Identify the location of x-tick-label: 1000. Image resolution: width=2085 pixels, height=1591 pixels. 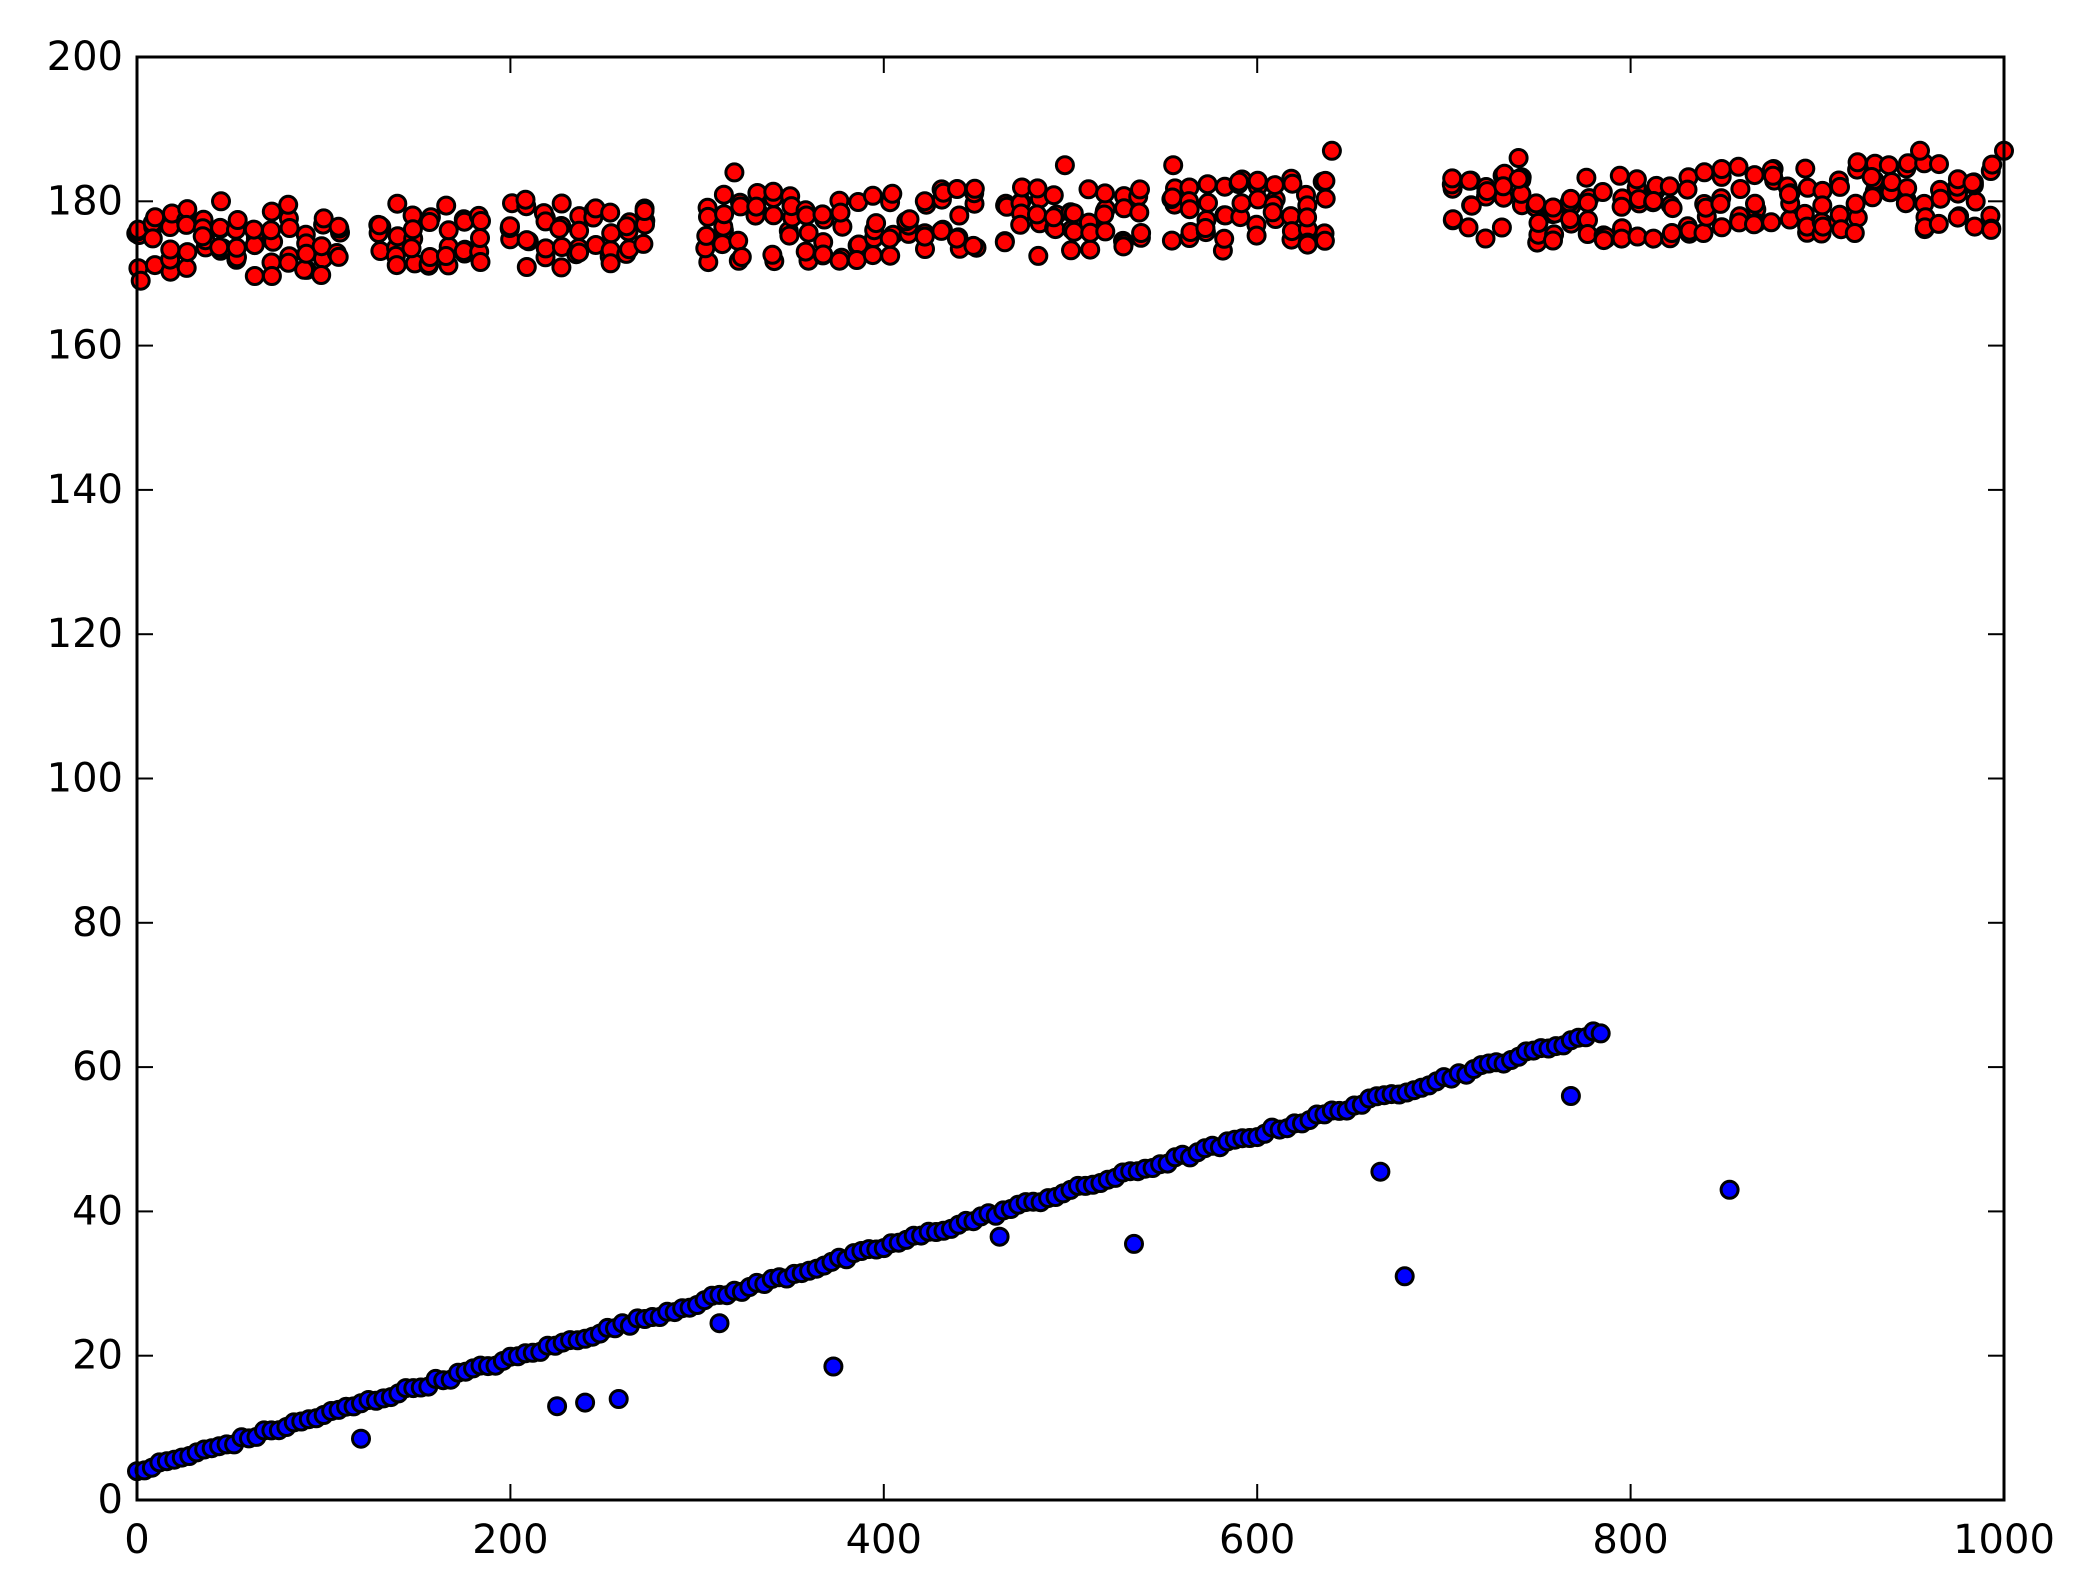
(2004, 1540).